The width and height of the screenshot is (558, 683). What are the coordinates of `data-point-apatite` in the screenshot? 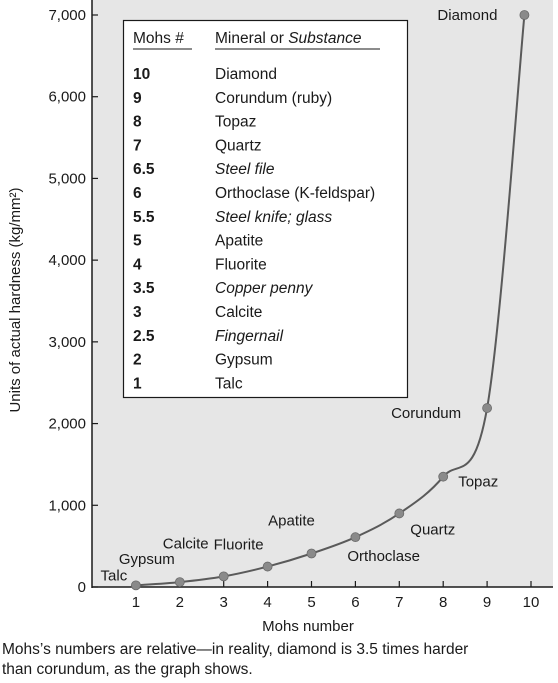 It's located at (311, 553).